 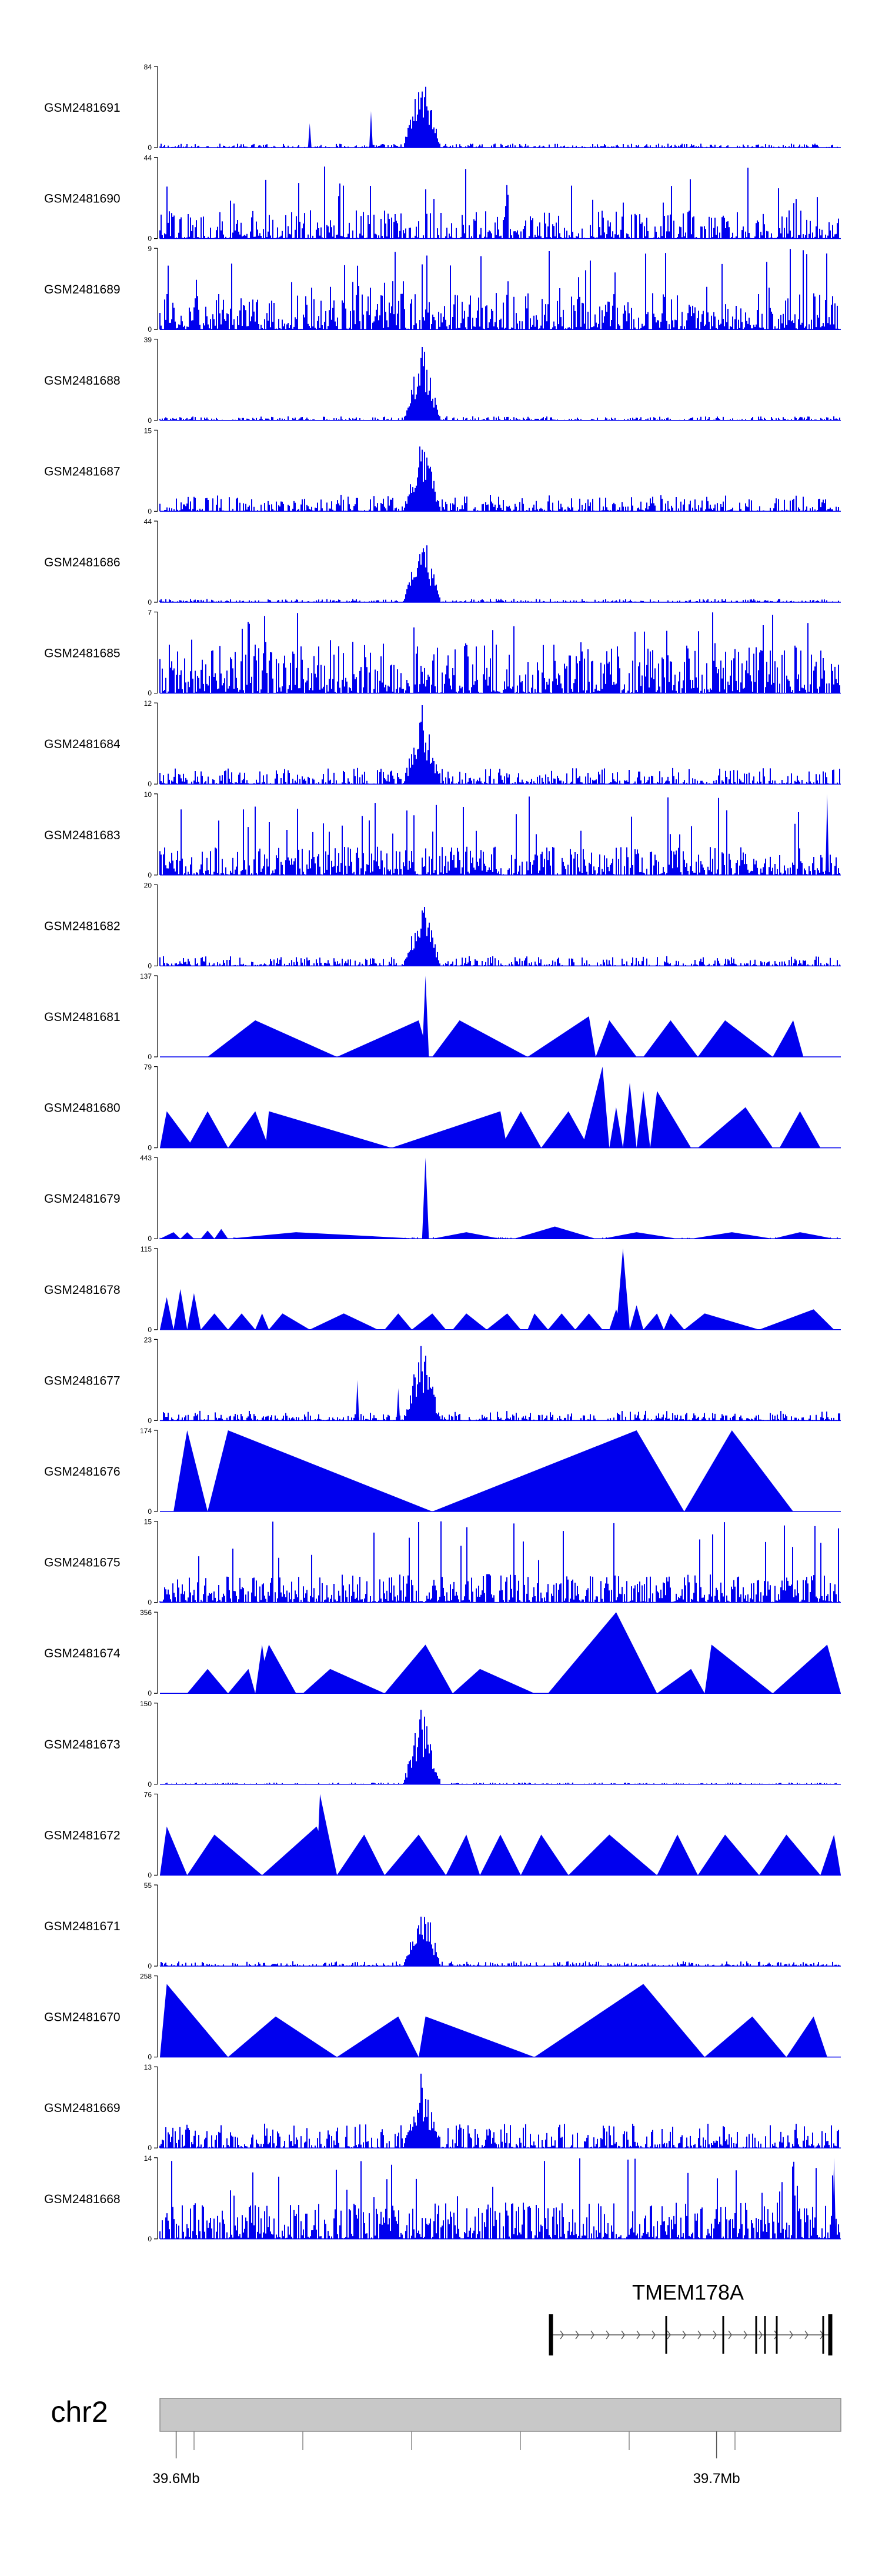 I want to click on track-GSM2481682: GSM2481682 20 0, so click(x=442, y=925).